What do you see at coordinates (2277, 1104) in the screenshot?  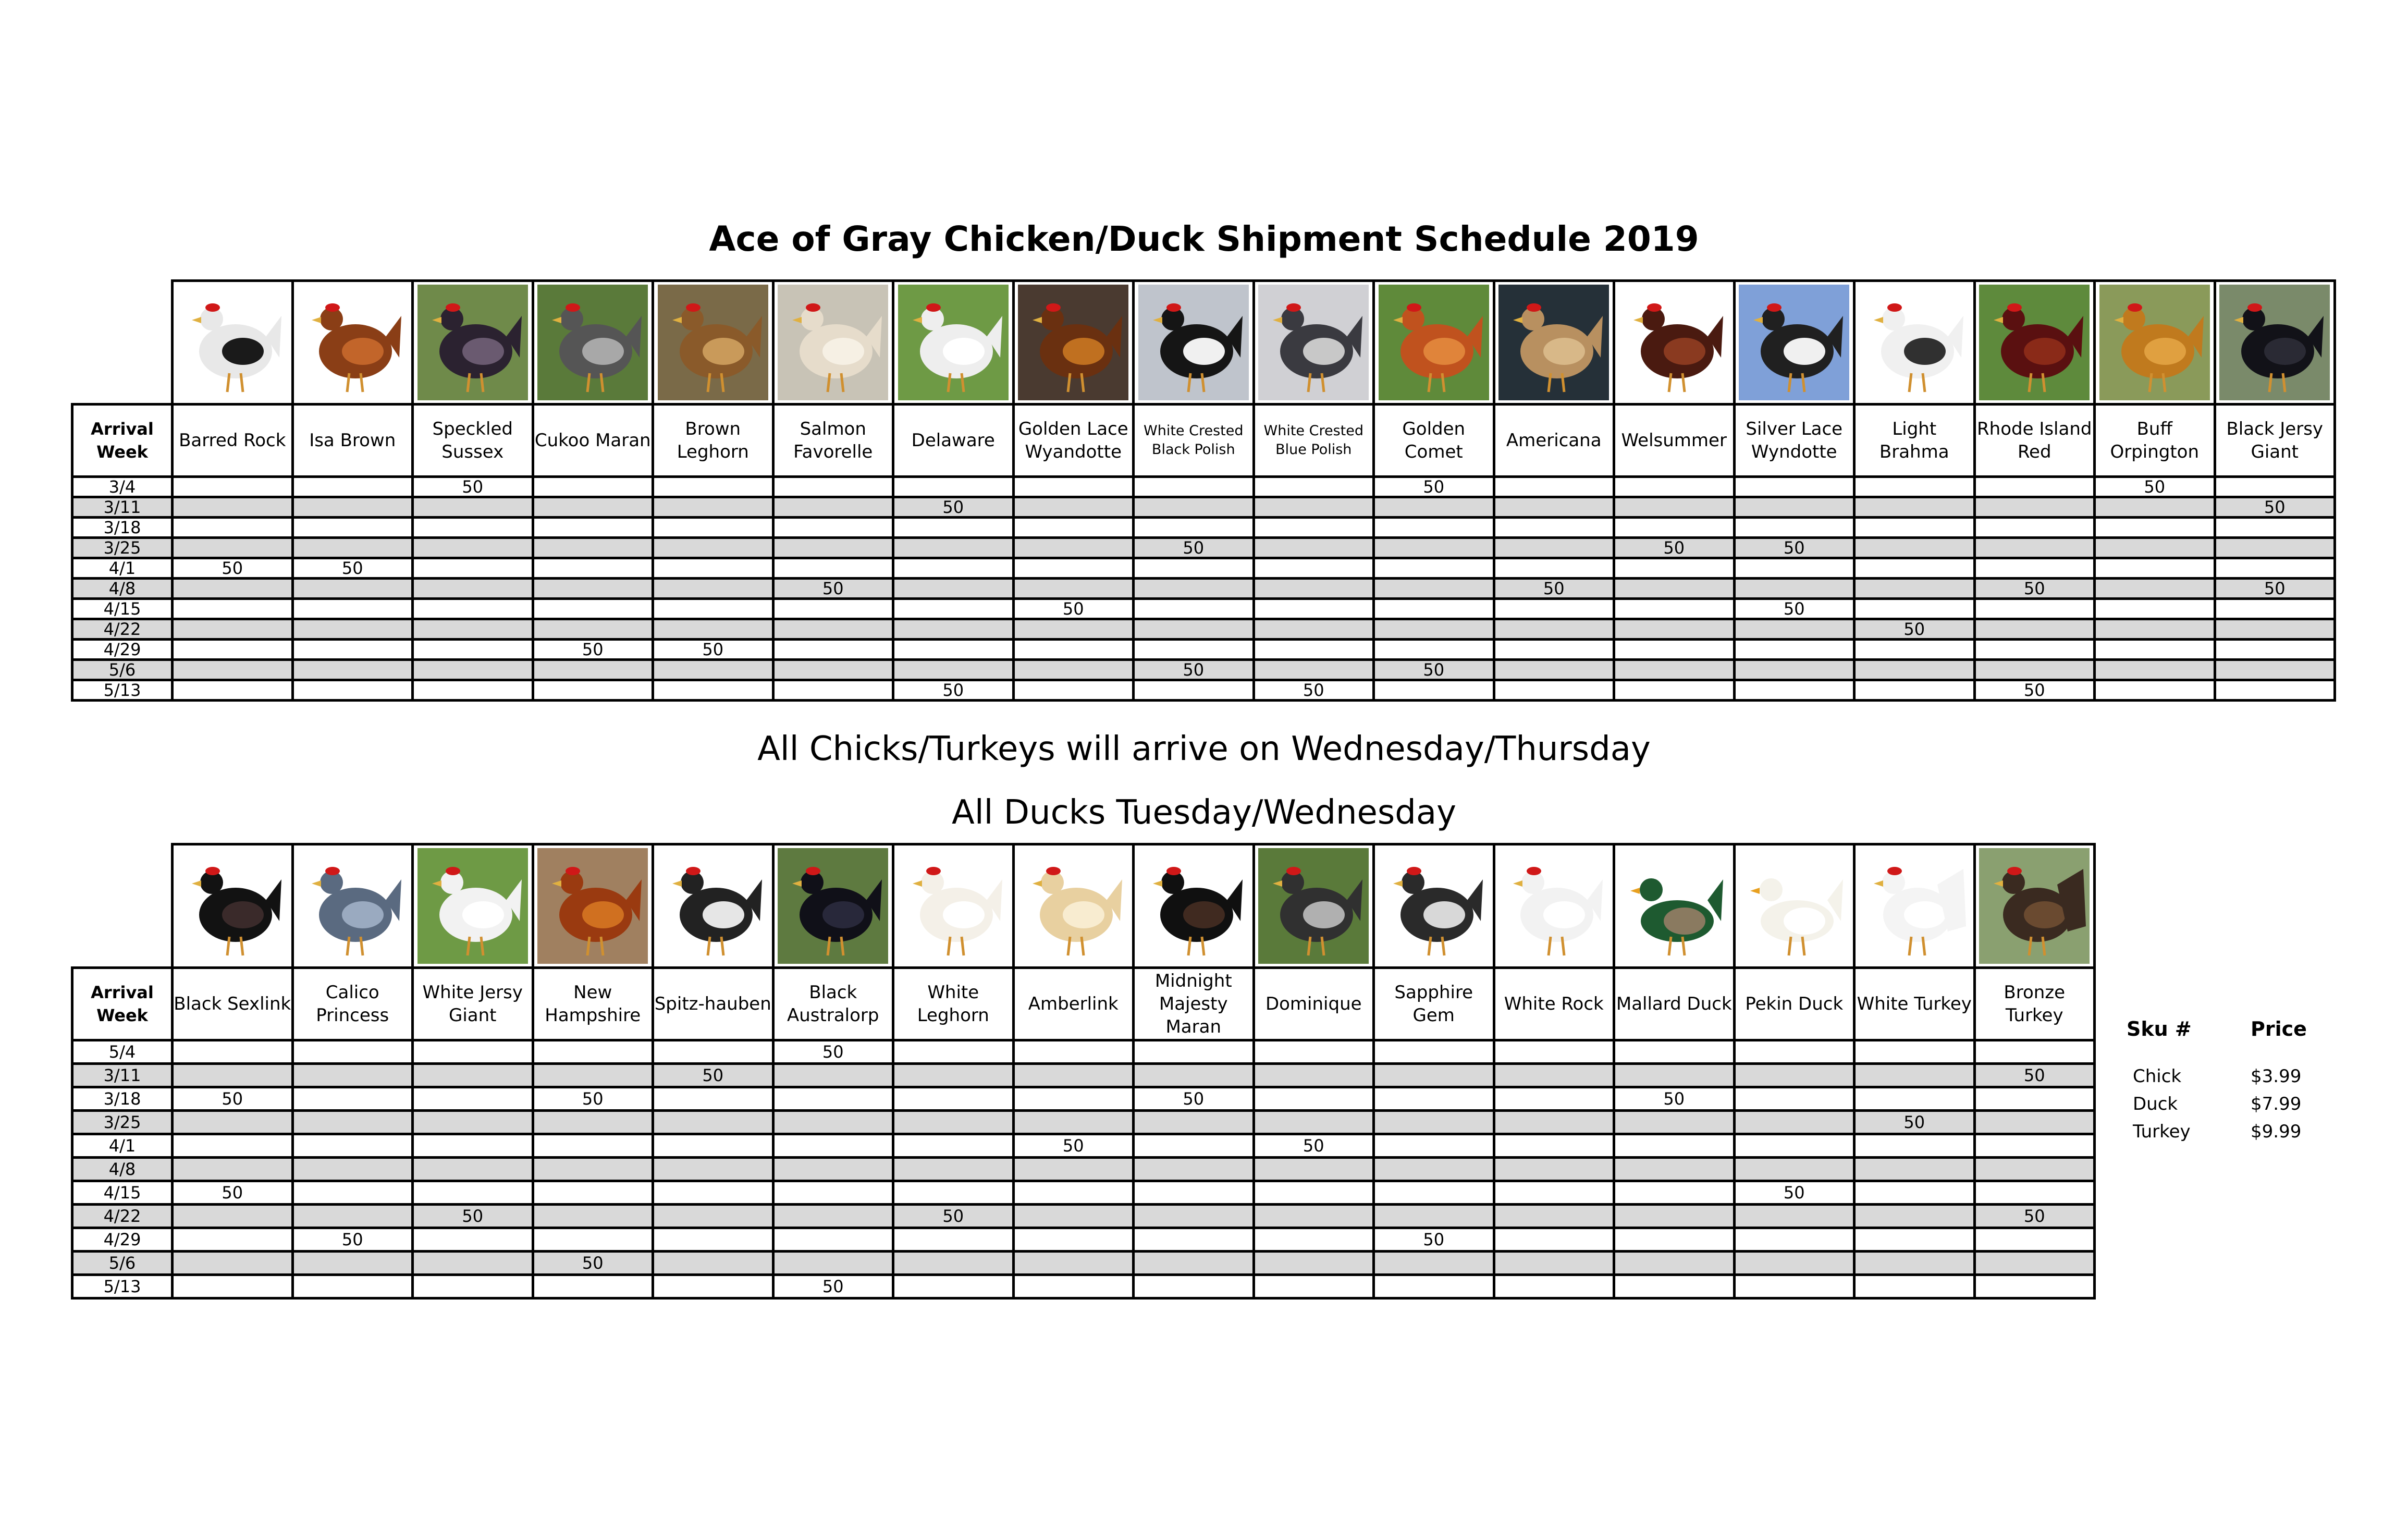 I see `price-value: $7.99` at bounding box center [2277, 1104].